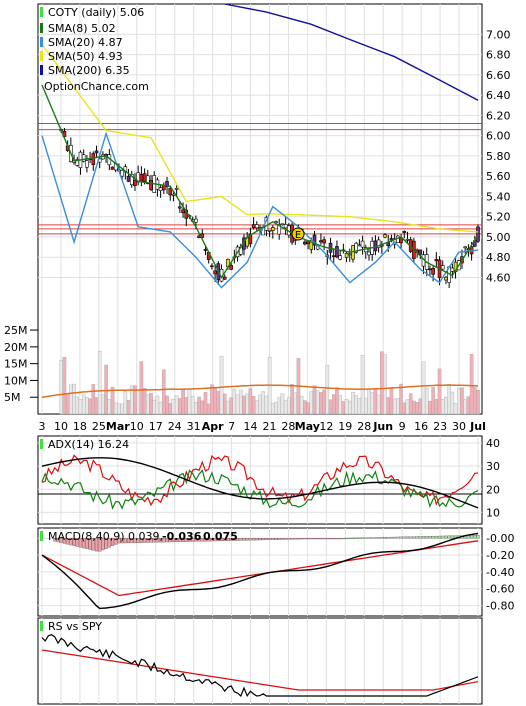 The image size is (526, 706). What do you see at coordinates (500, 572) in the screenshot?
I see `macd-y-tick-label: -0.40` at bounding box center [500, 572].